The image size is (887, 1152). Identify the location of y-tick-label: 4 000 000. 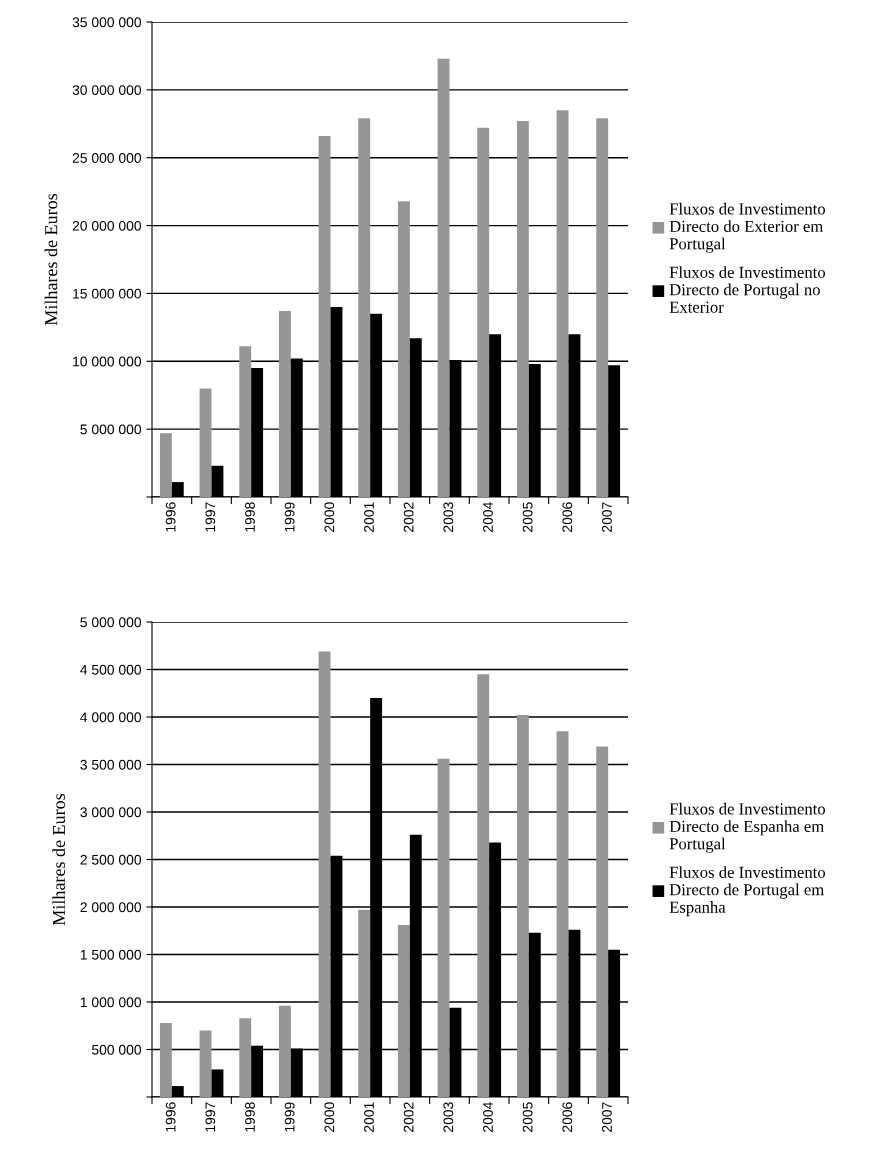
(111, 717).